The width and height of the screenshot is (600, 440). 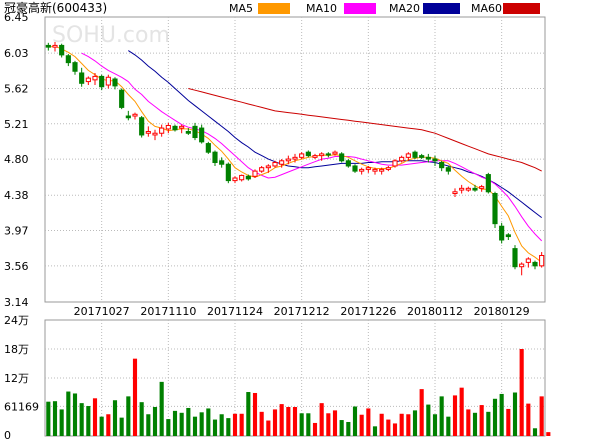 What do you see at coordinates (241, 8) in the screenshot?
I see `legend-ma5-label: MA5` at bounding box center [241, 8].